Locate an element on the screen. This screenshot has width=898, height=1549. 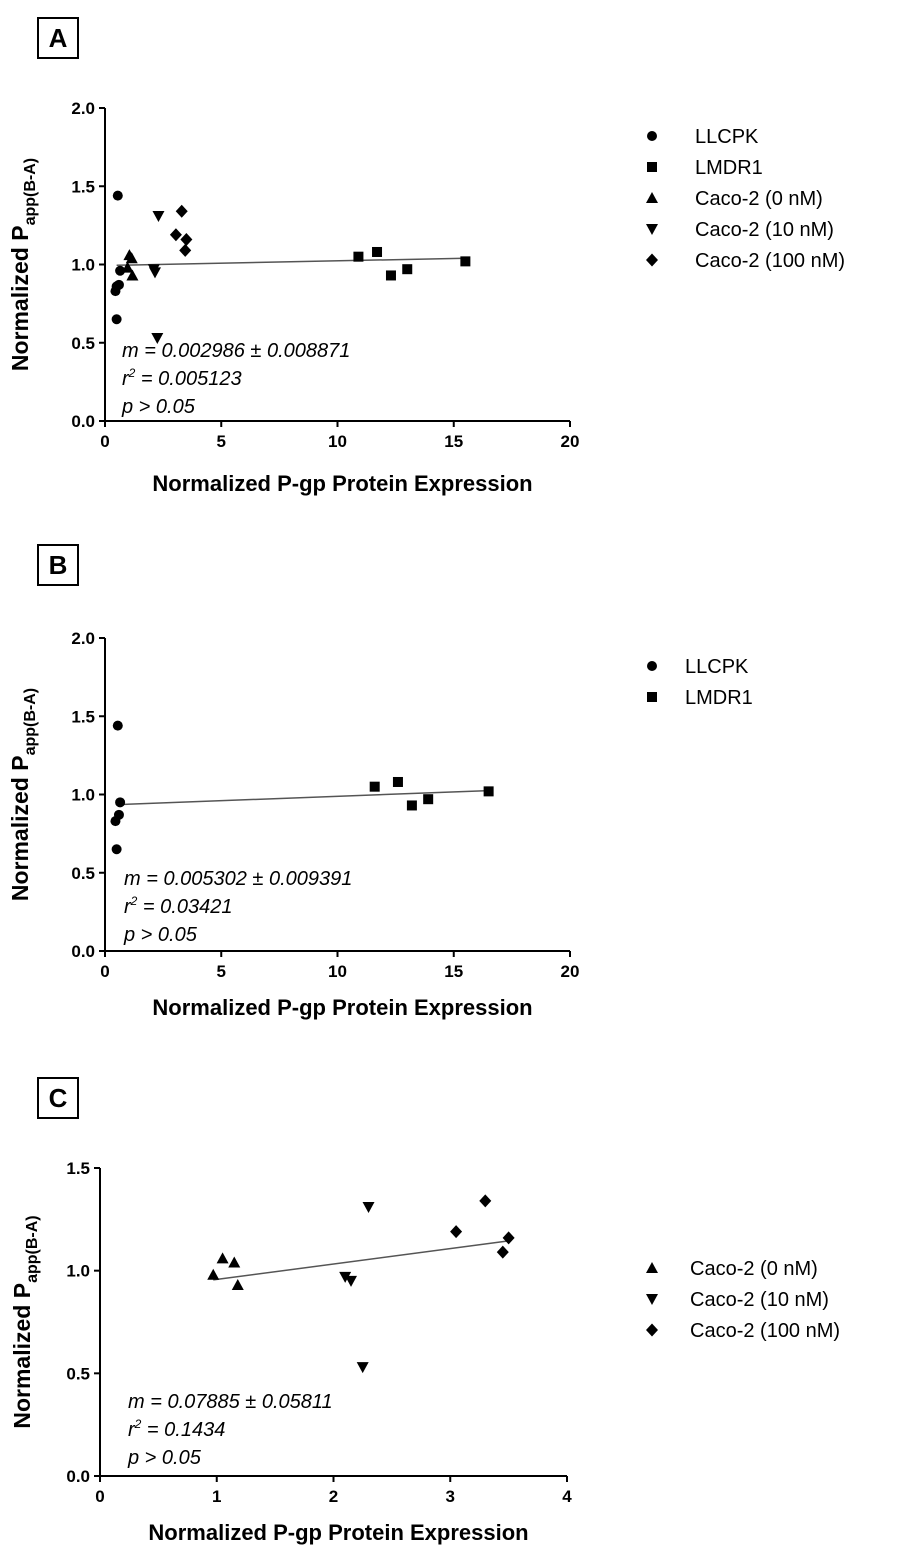
series-caco-2-0-nm- is located at coordinates (225, 1271).